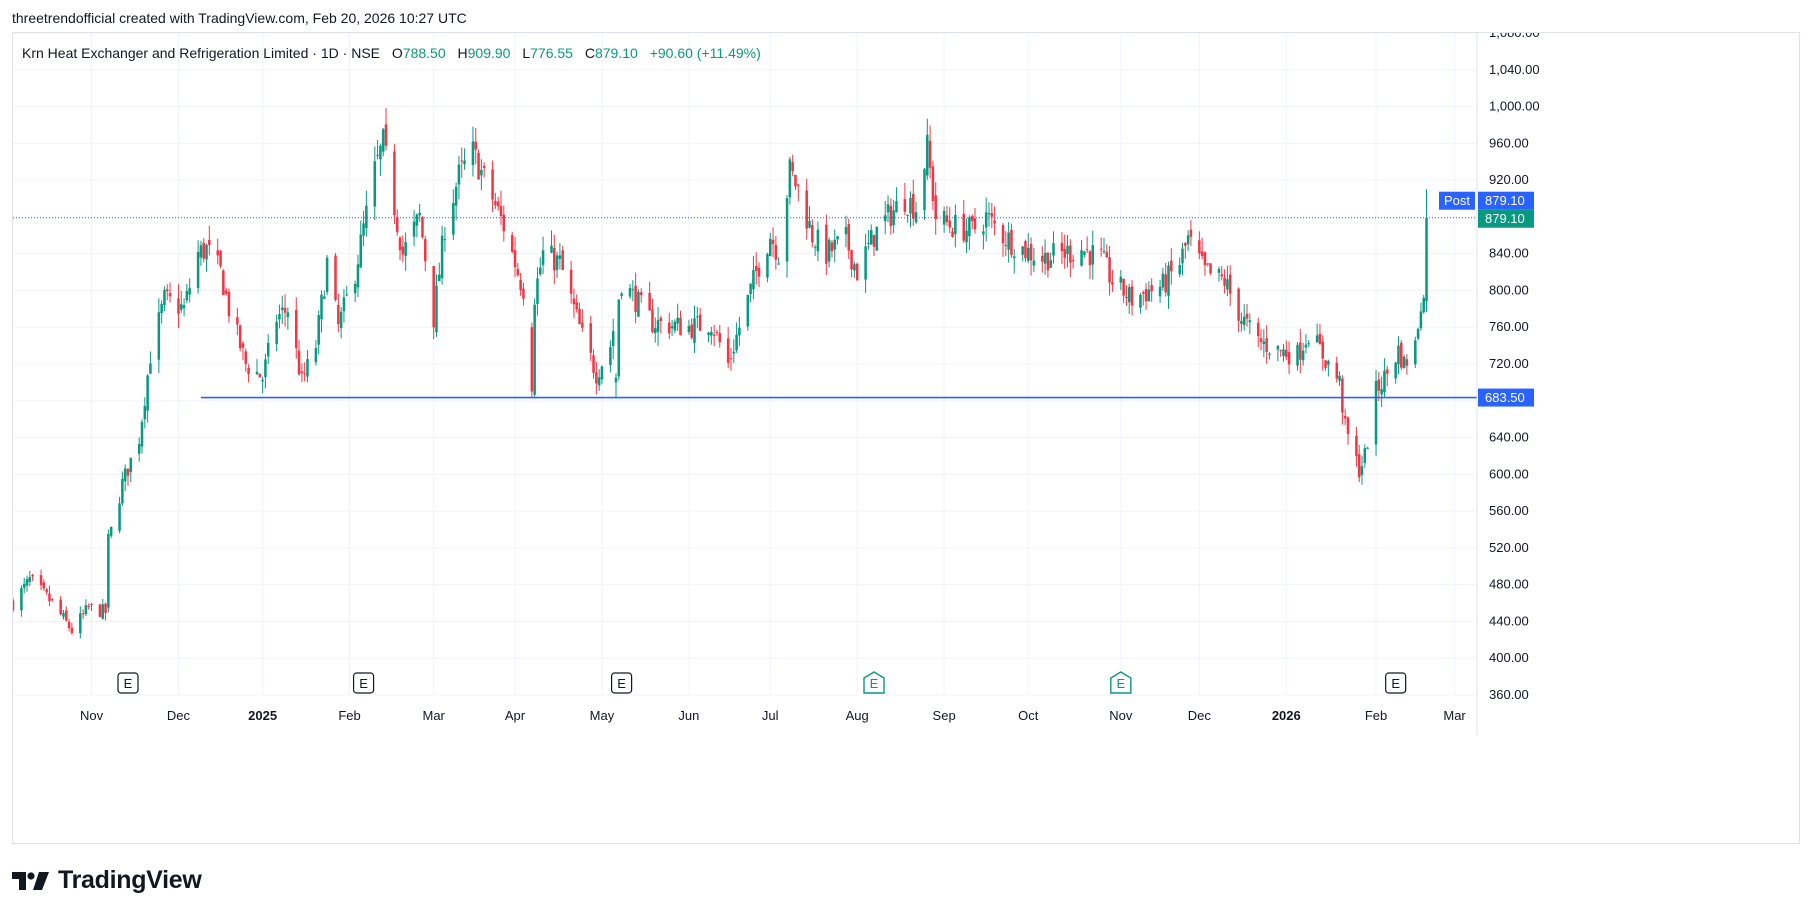 The image size is (1814, 916). I want to click on x-tick-label: Mar, so click(433, 715).